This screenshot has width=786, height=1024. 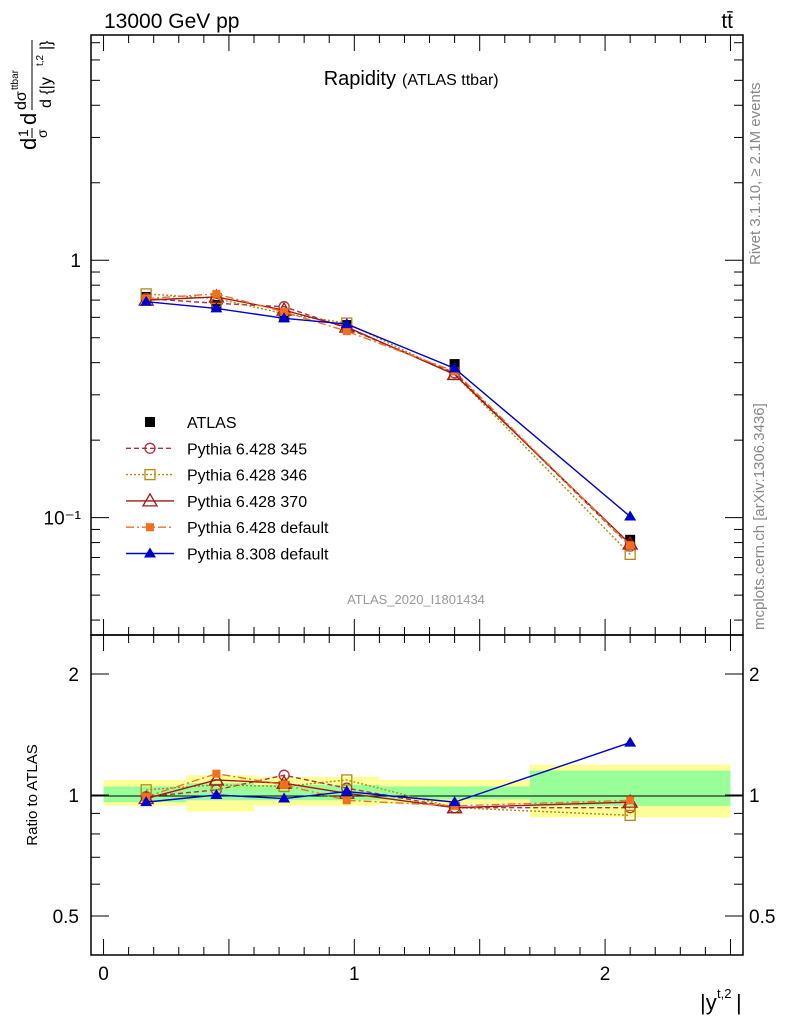 I want to click on legend-item-pythia-6-428-default: Pythia 6.428 default, so click(x=227, y=528).